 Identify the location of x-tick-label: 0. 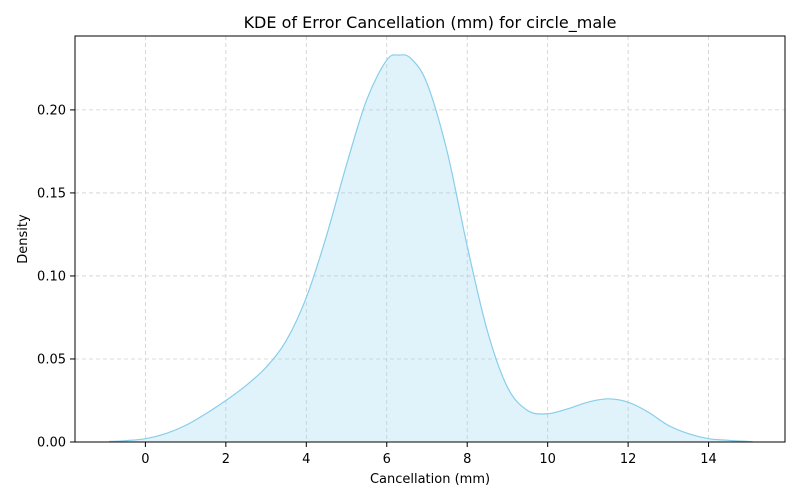
(145, 459).